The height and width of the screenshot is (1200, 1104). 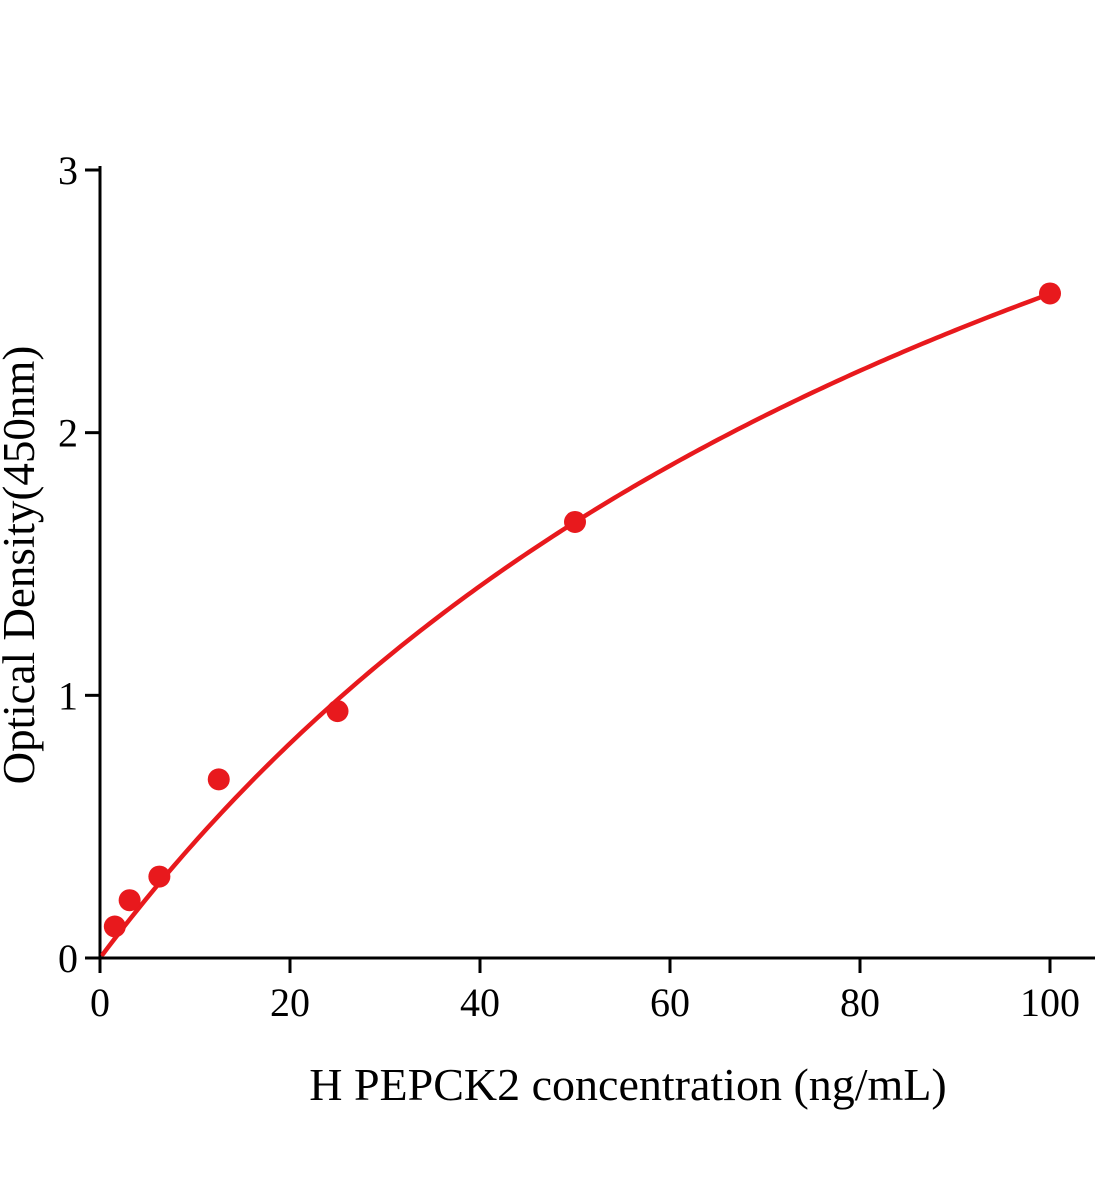 What do you see at coordinates (290, 1002) in the screenshot?
I see `x-tick-label: 20` at bounding box center [290, 1002].